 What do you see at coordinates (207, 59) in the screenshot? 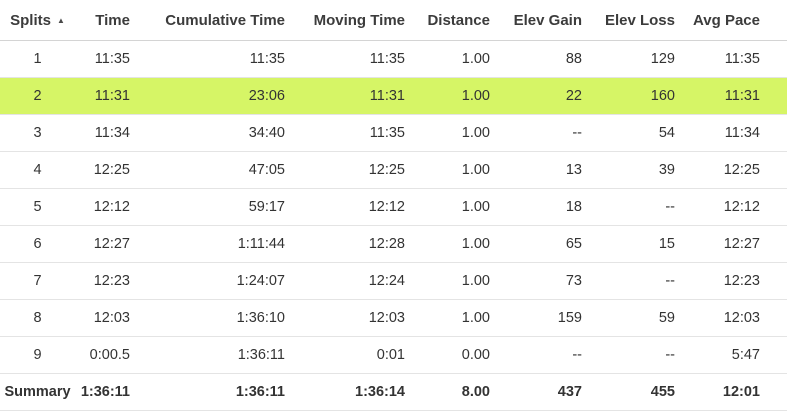
I see `cell-cumulative-time: 11:35` at bounding box center [207, 59].